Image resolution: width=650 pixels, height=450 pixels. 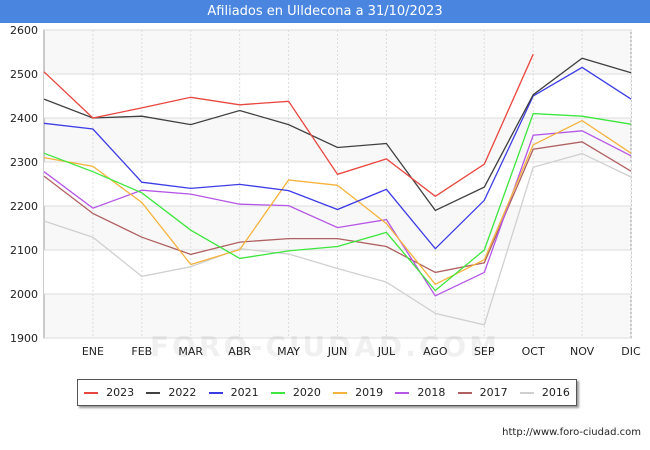 What do you see at coordinates (369, 392) in the screenshot?
I see `legend-label: 2019` at bounding box center [369, 392].